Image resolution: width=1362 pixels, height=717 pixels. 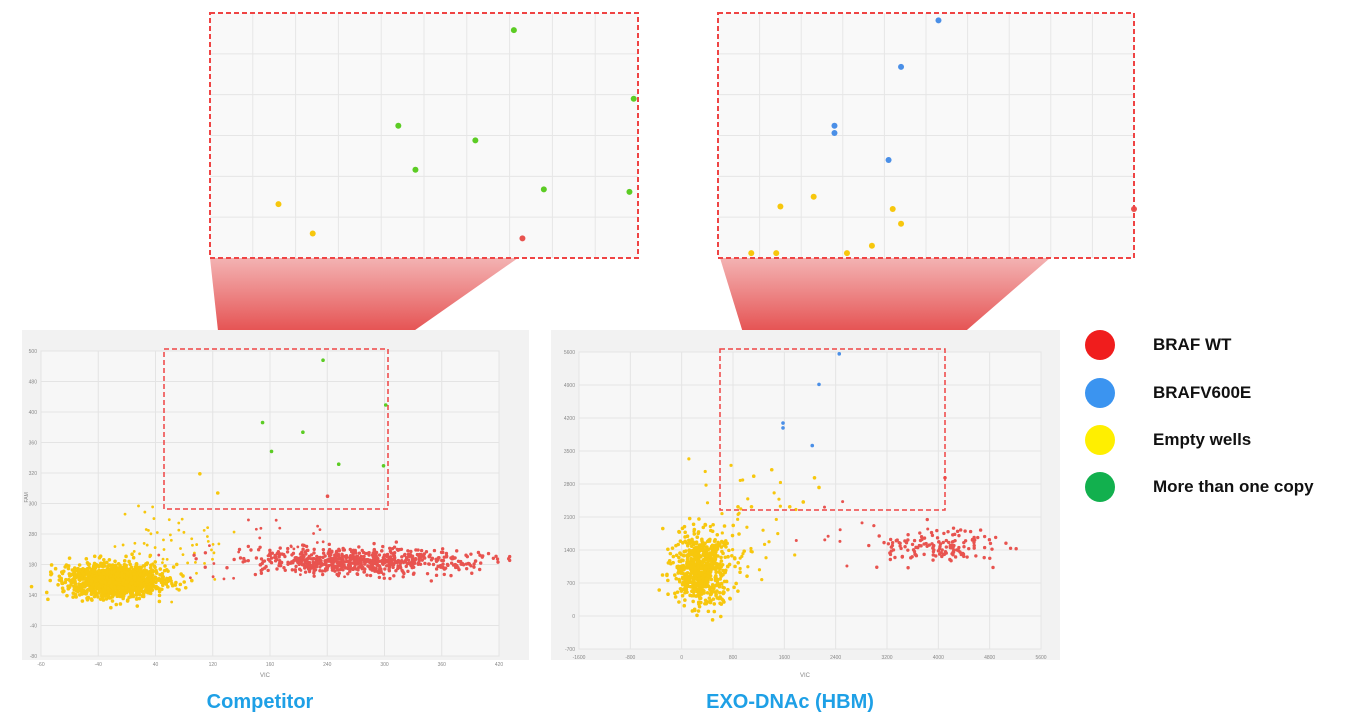 I want to click on legend-label-braf-v600e: BRAFV600E, so click(x=1202, y=392).